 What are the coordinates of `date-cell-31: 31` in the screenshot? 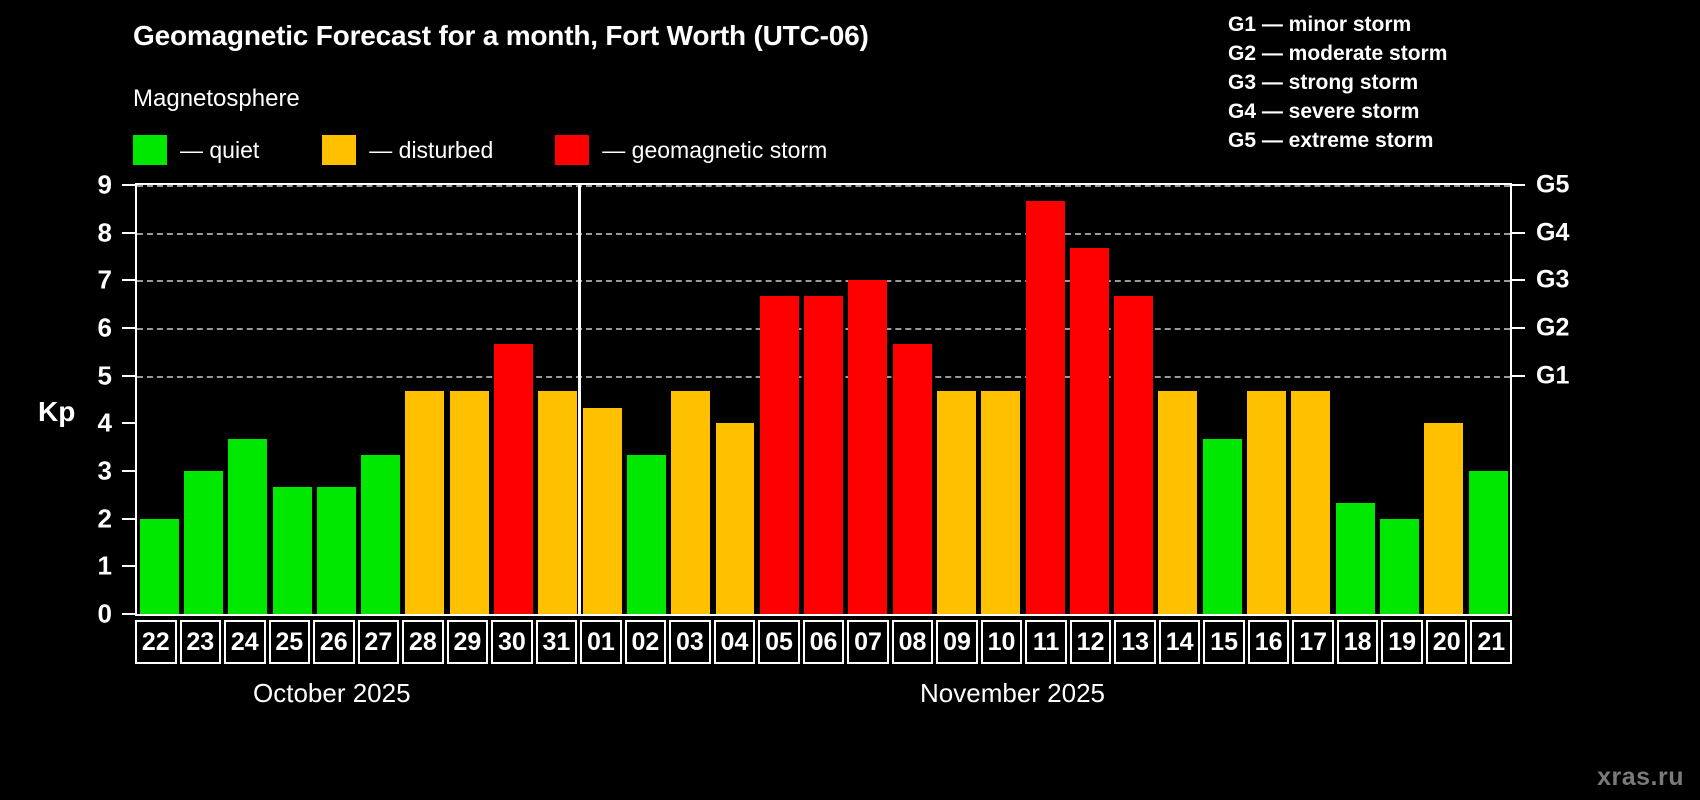 It's located at (556, 642).